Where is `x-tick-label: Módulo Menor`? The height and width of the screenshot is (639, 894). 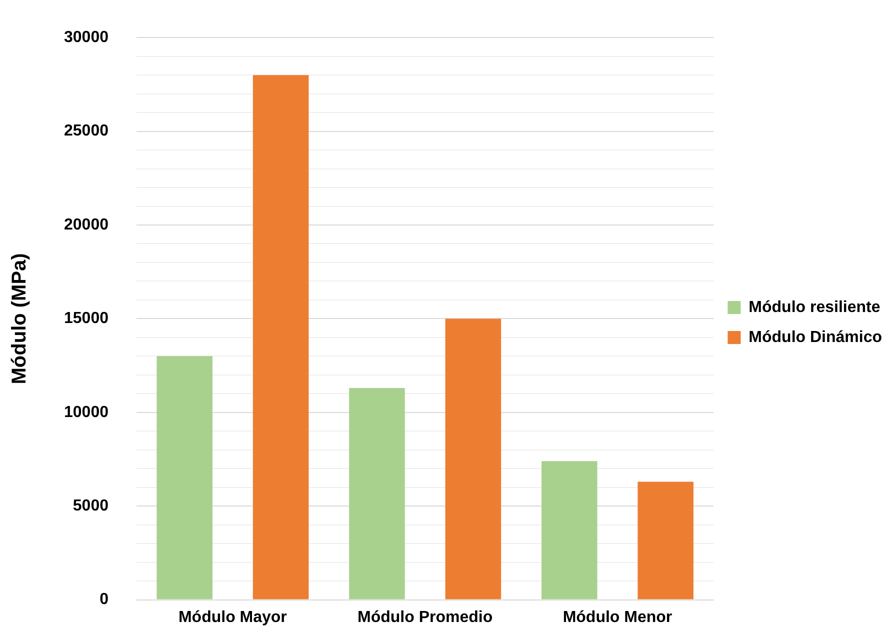 x-tick-label: Módulo Menor is located at coordinates (617, 617).